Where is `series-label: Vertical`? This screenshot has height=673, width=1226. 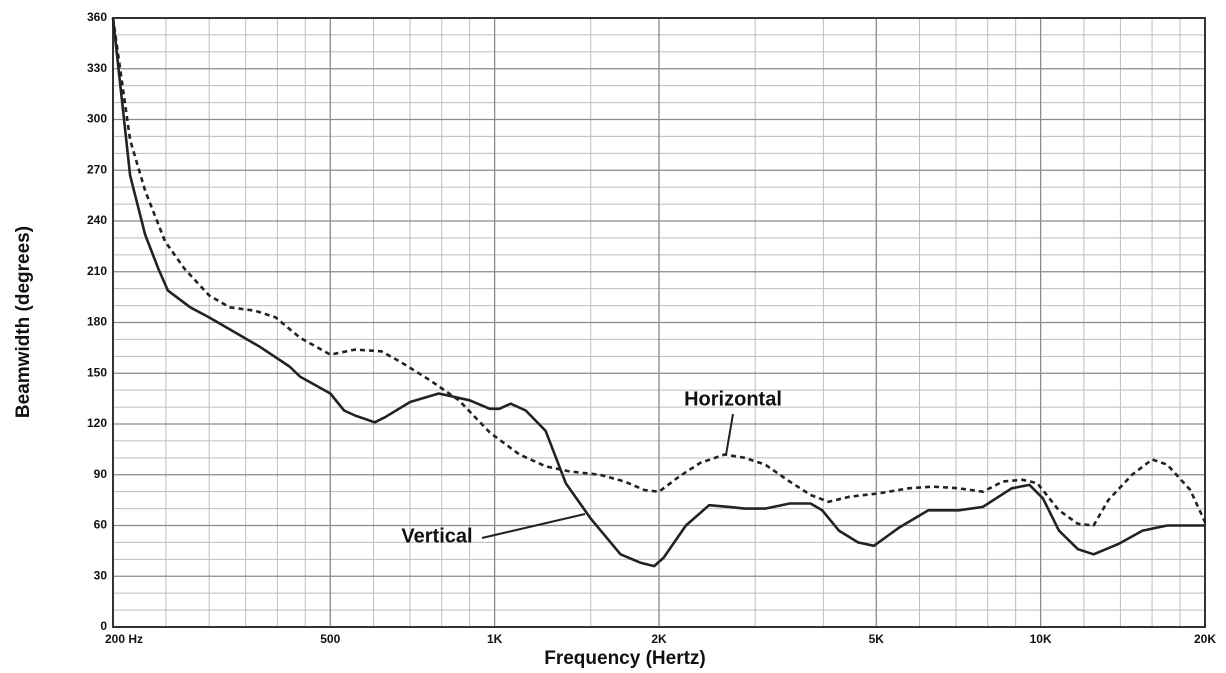
series-label: Vertical is located at coordinates (436, 536).